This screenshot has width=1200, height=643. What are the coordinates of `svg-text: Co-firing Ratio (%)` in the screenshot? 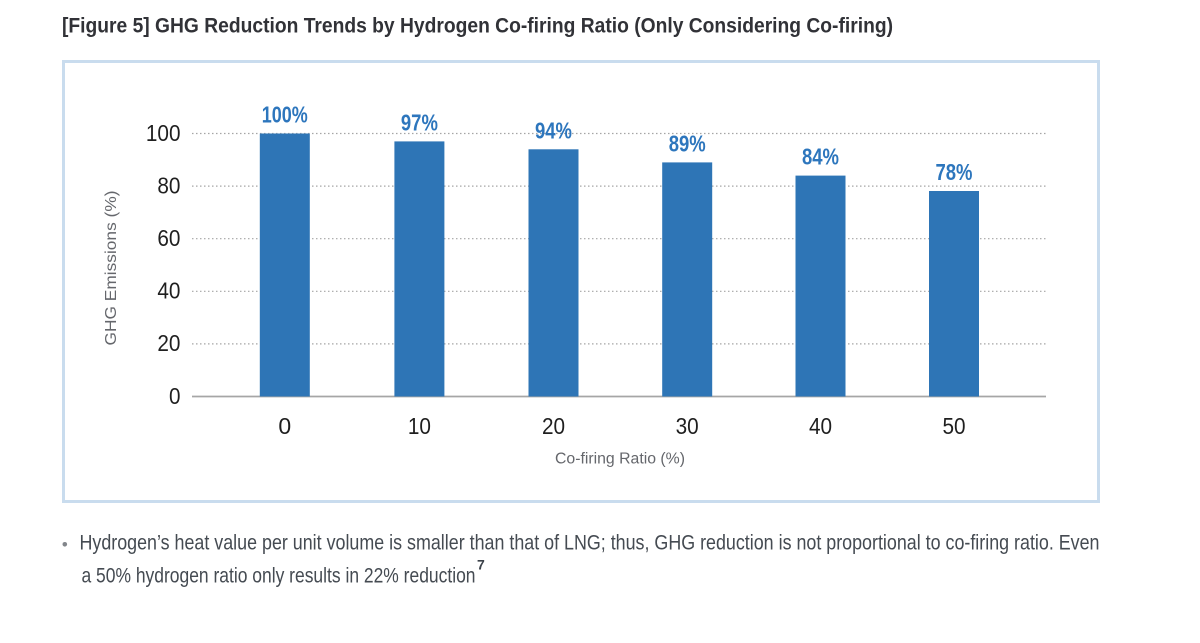 It's located at (620, 459).